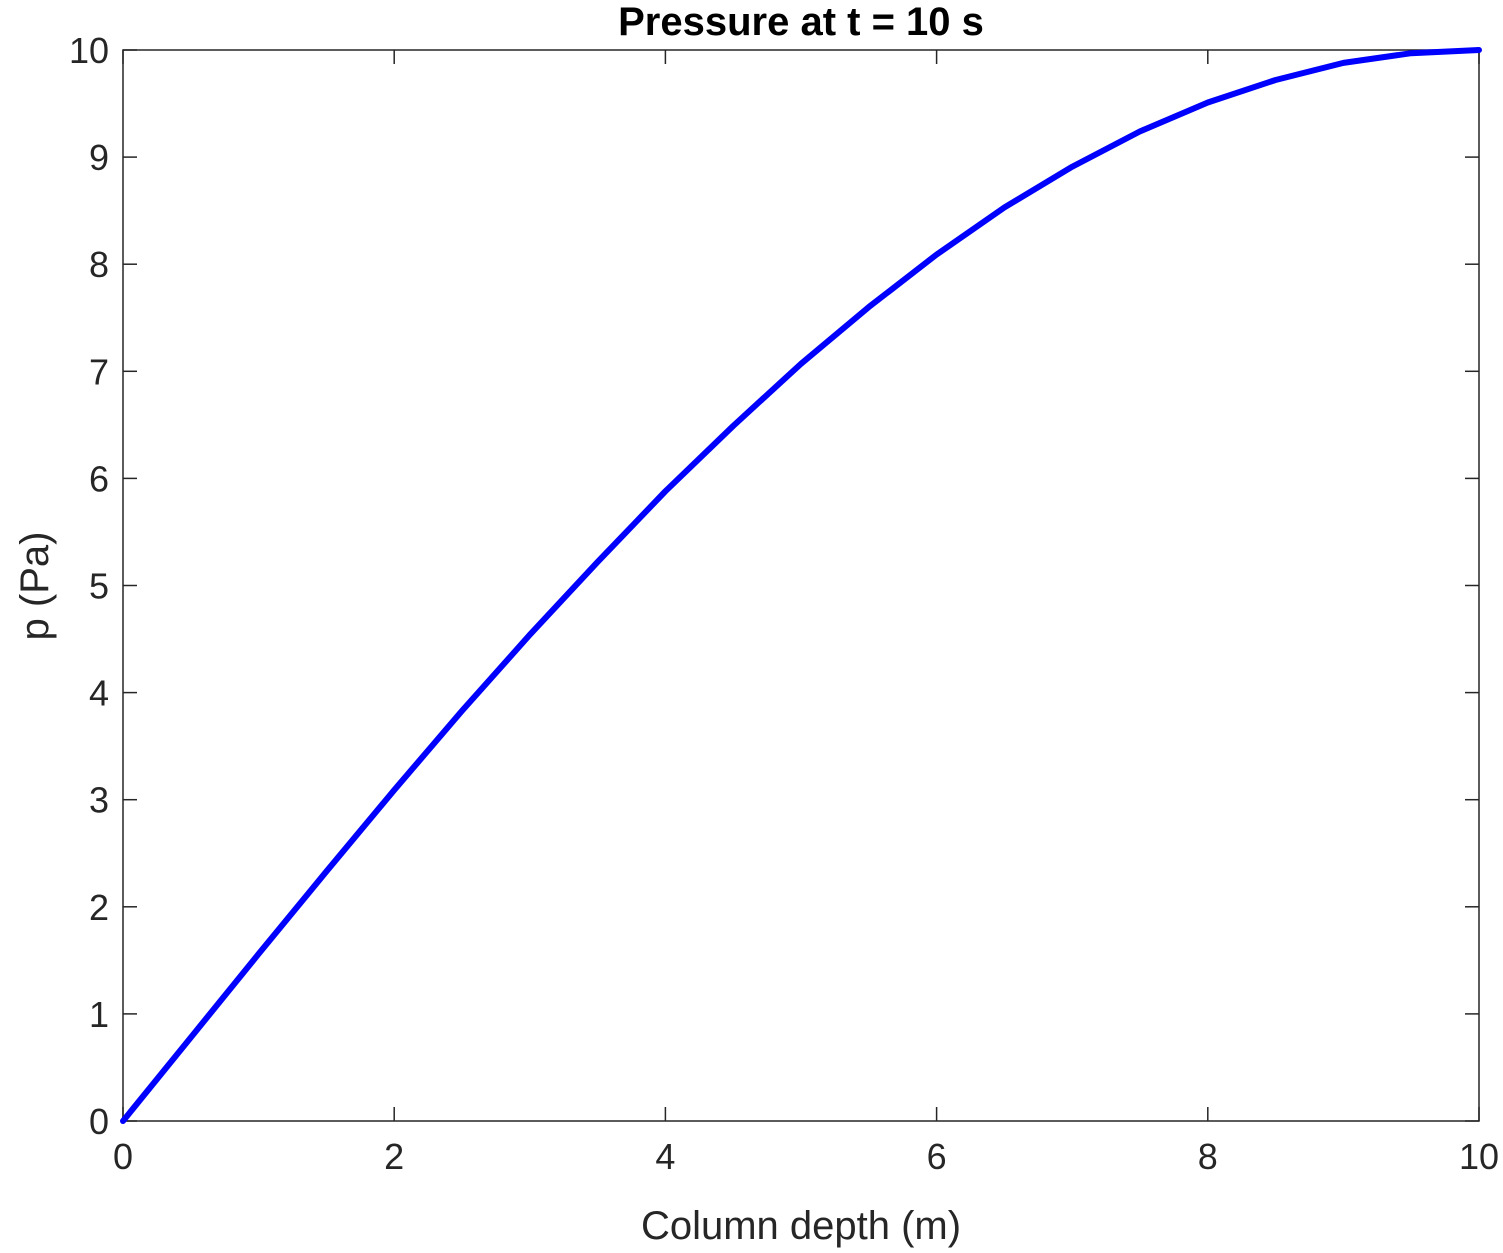 The image size is (1503, 1253). I want to click on y-tick-label: 5, so click(99, 586).